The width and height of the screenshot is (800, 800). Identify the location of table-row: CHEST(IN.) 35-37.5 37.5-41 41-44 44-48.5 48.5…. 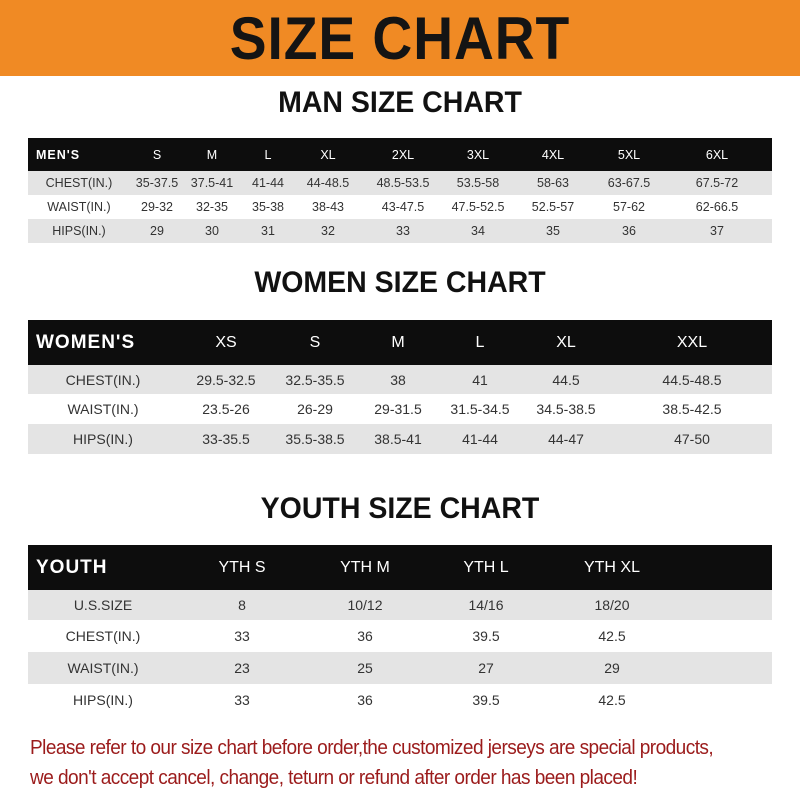
(400, 183).